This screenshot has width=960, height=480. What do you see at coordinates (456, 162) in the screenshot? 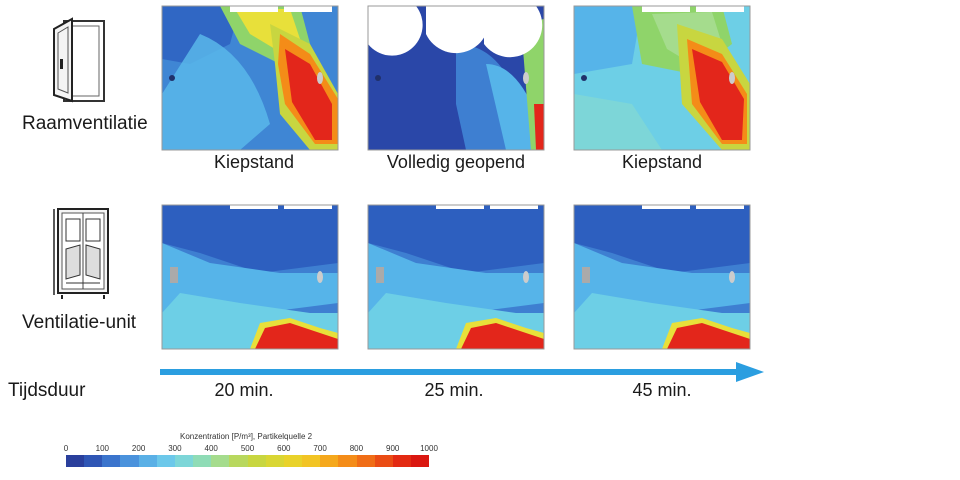
I see `caption-panel-2: Volledig geopend` at bounding box center [456, 162].